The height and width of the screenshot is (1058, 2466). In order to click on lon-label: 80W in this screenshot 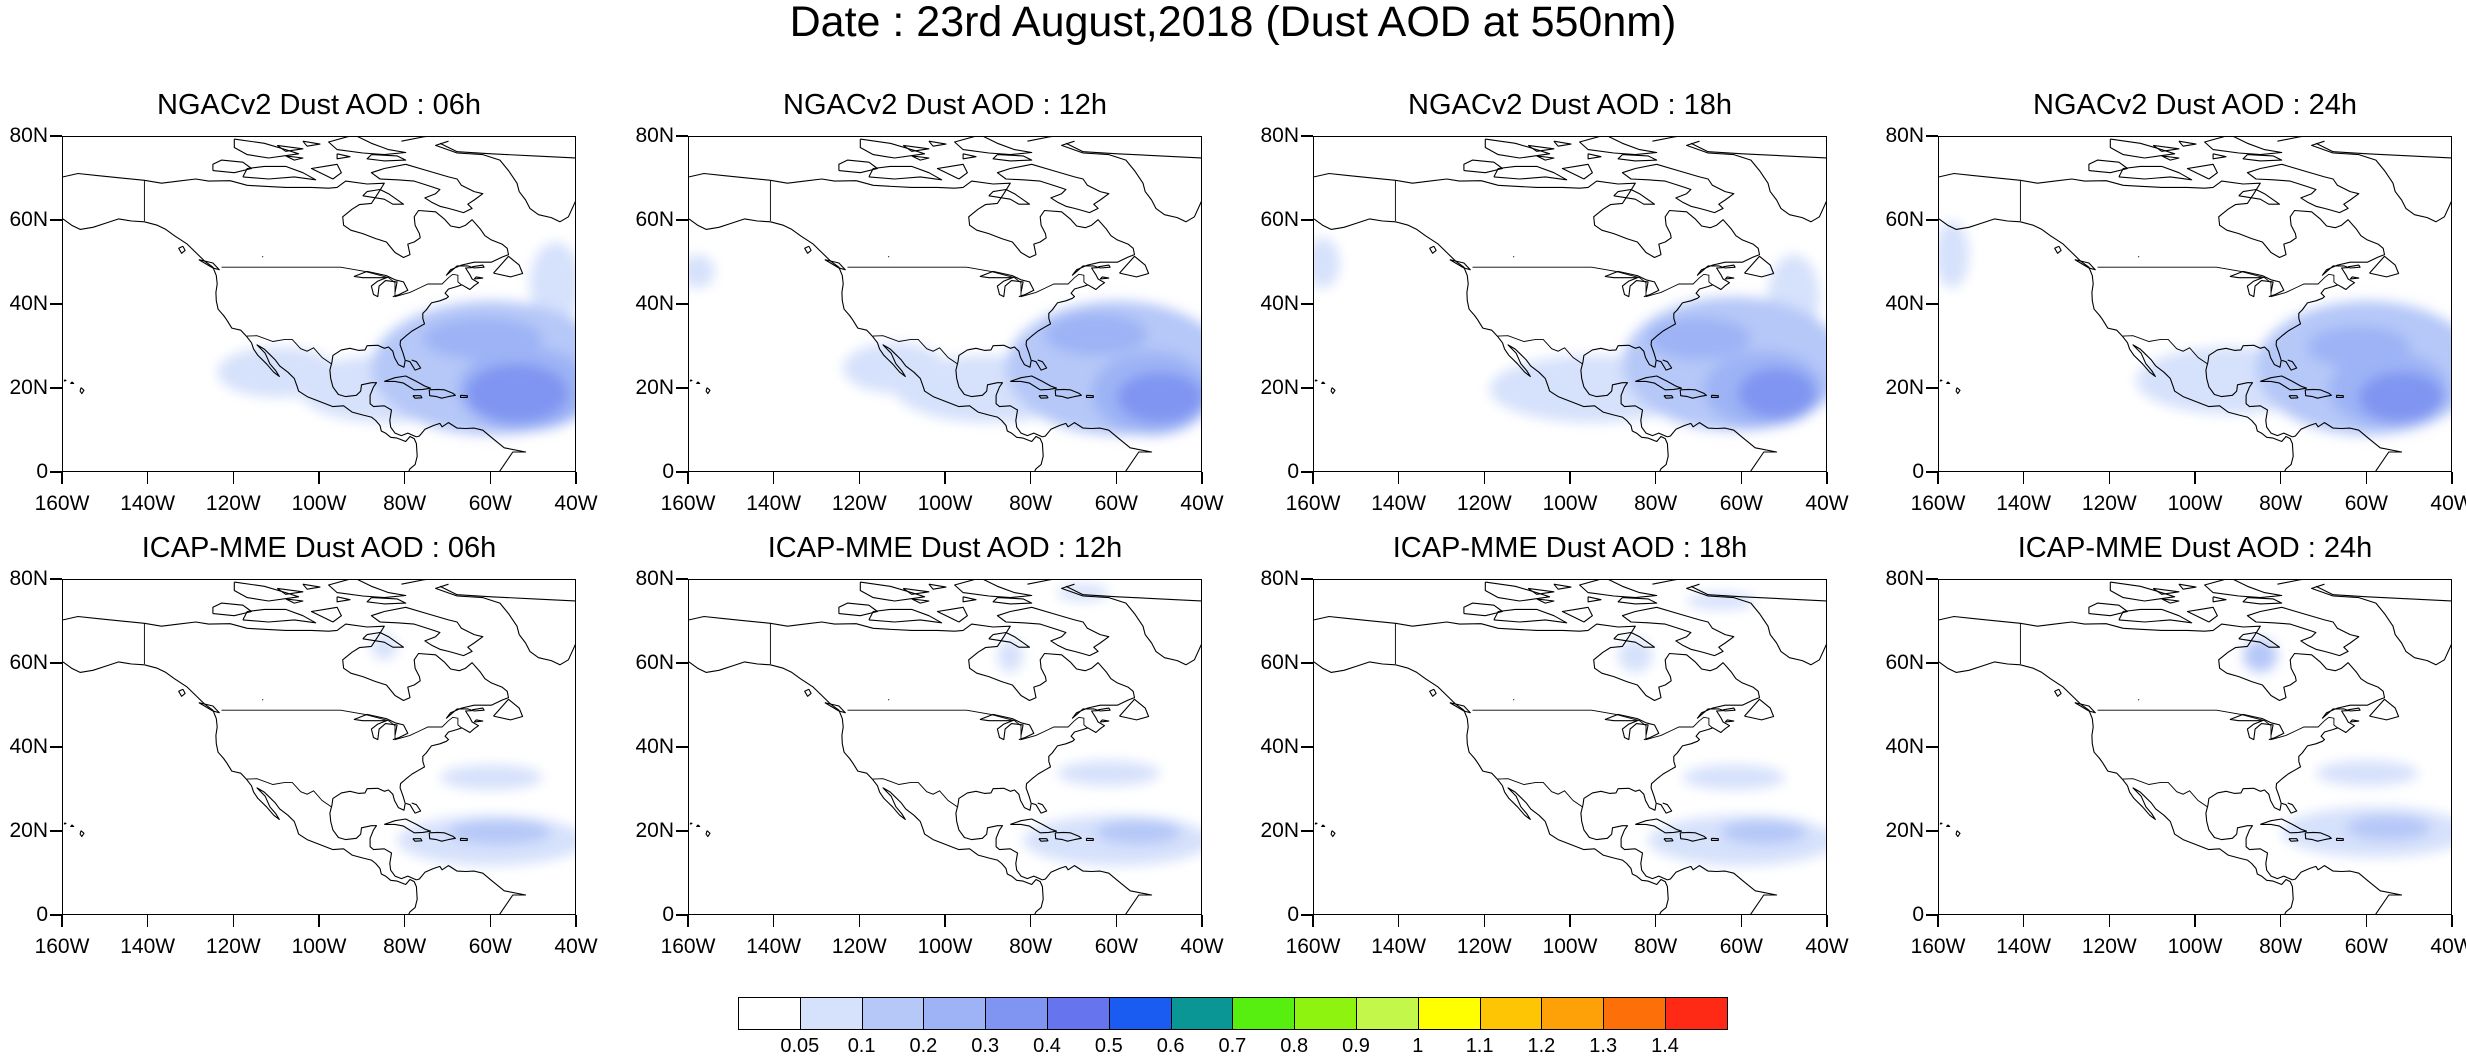, I will do `click(405, 946)`.